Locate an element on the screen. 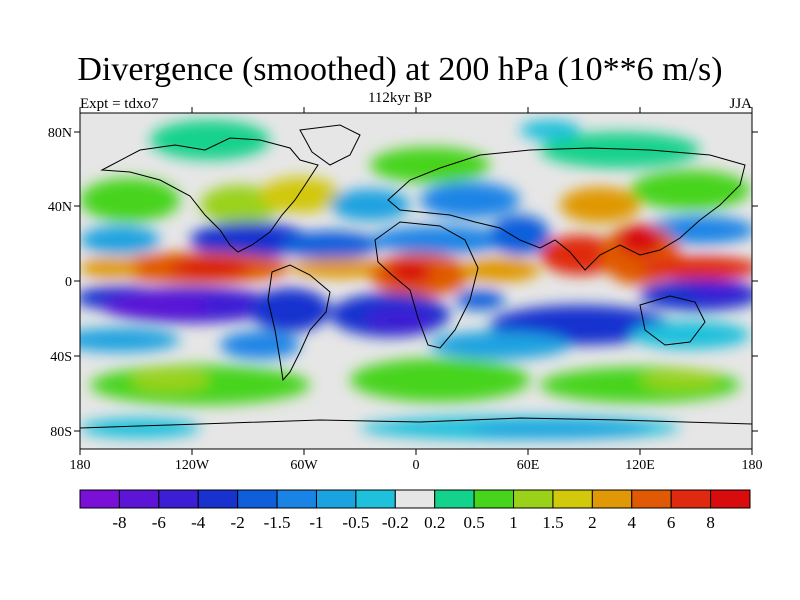 The width and height of the screenshot is (800, 600). greenland-coast is located at coordinates (330, 145).